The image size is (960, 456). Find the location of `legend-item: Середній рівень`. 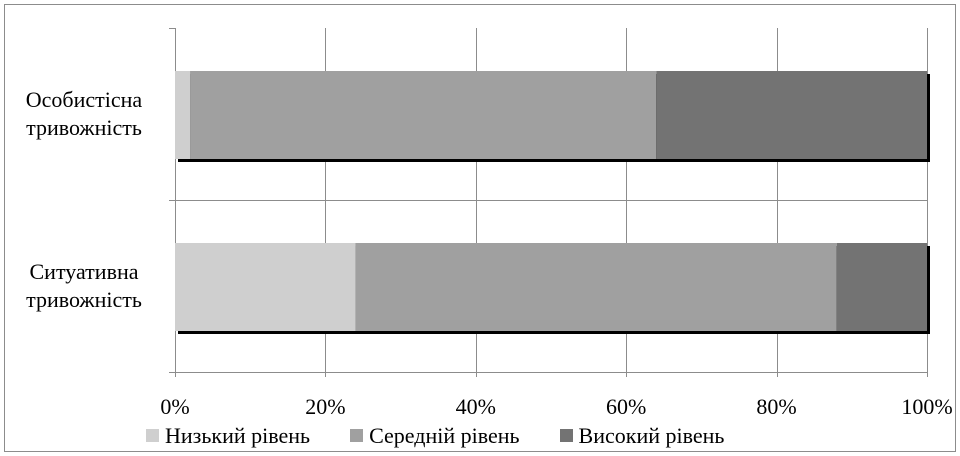

legend-item: Середній рівень is located at coordinates (435, 436).